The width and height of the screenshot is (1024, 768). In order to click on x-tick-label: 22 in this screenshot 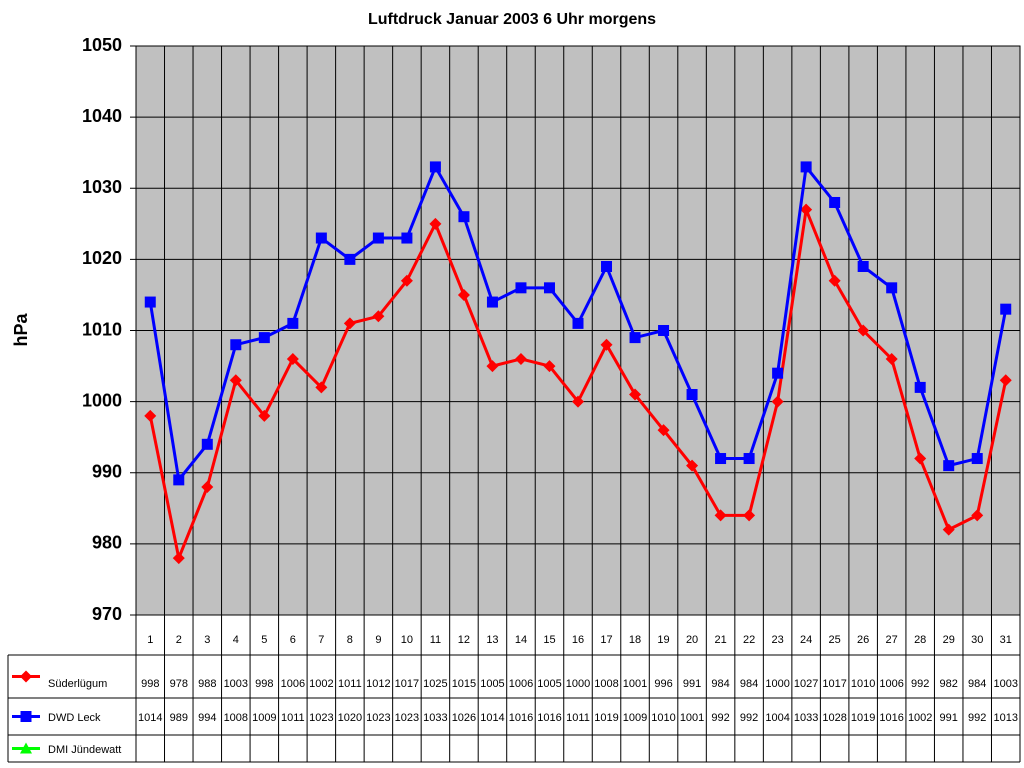, I will do `click(749, 640)`.